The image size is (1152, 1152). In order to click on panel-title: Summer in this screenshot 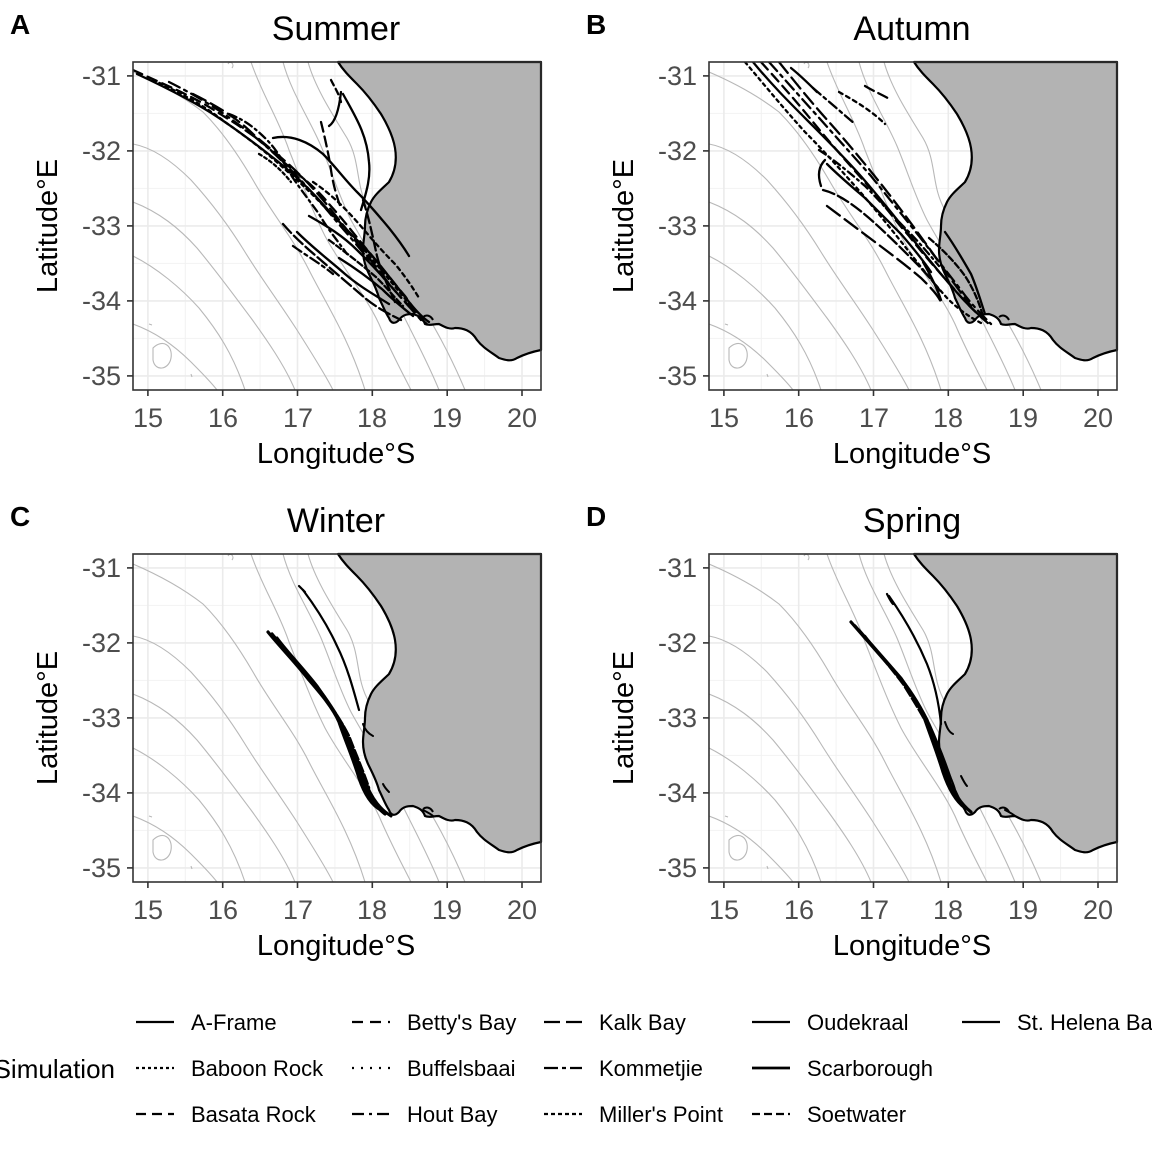, I will do `click(336, 29)`.